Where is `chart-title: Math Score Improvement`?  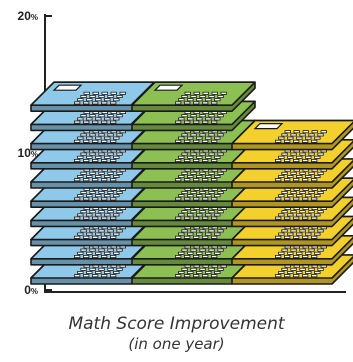 chart-title: Math Score Improvement is located at coordinates (176, 324).